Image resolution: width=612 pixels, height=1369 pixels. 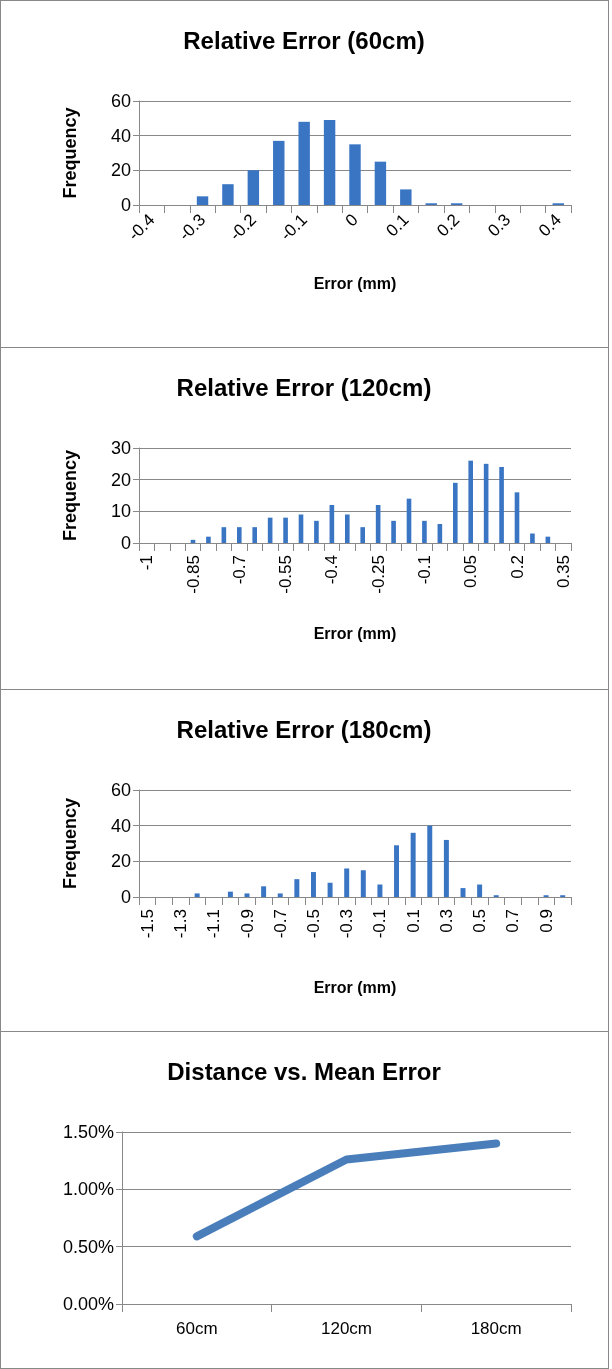 What do you see at coordinates (563, 572) in the screenshot?
I see `x-tick-label: 0.35` at bounding box center [563, 572].